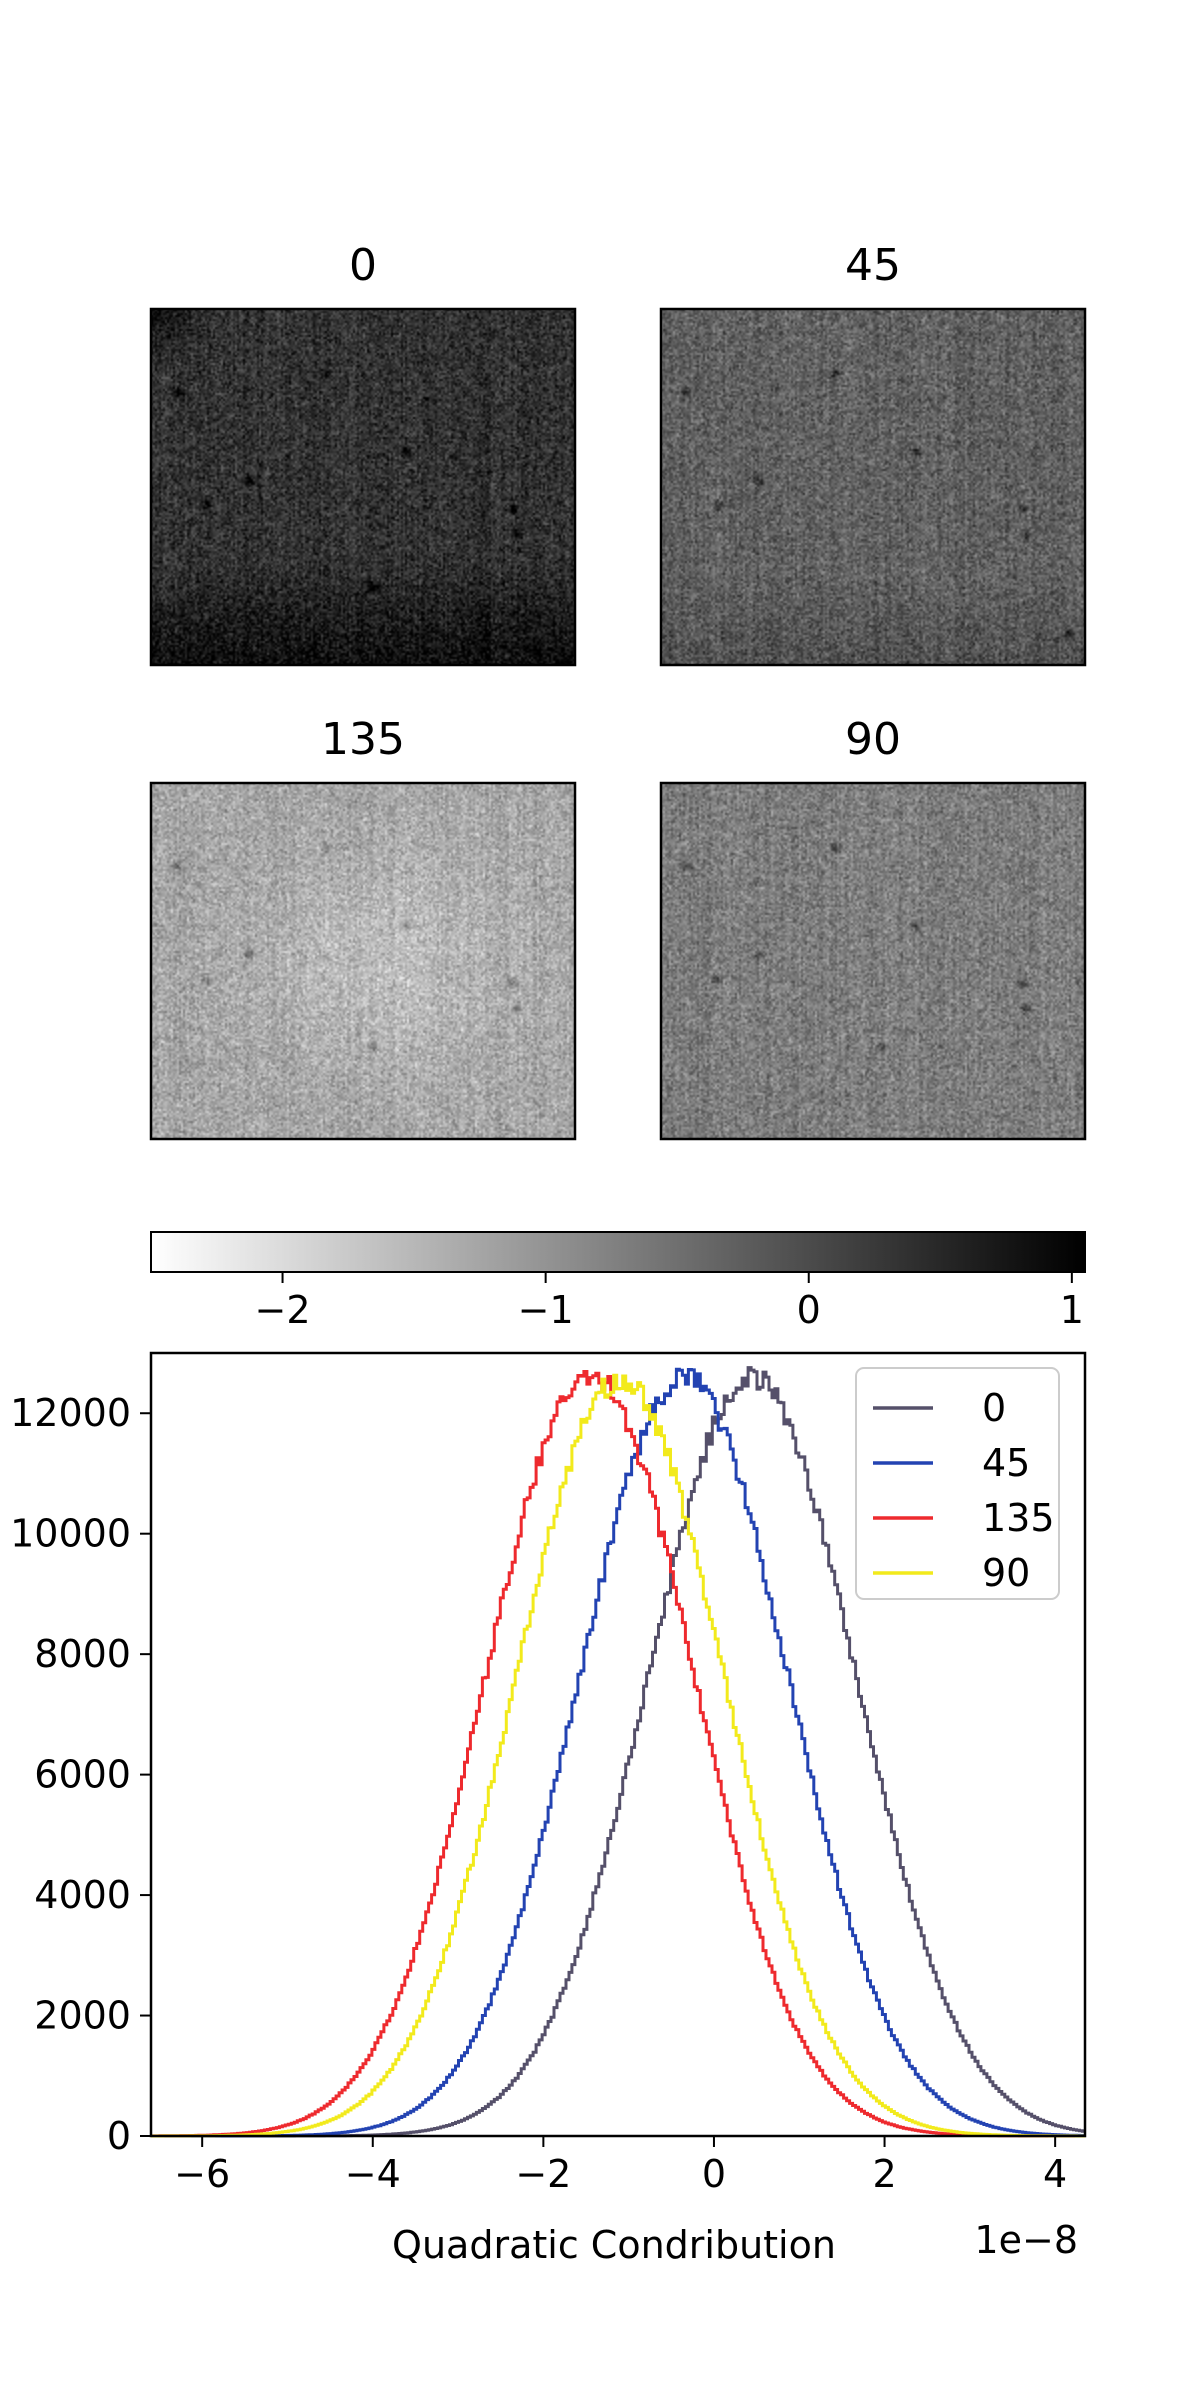  What do you see at coordinates (614, 2245) in the screenshot?
I see `x-axis-label: Quadratic Condribution` at bounding box center [614, 2245].